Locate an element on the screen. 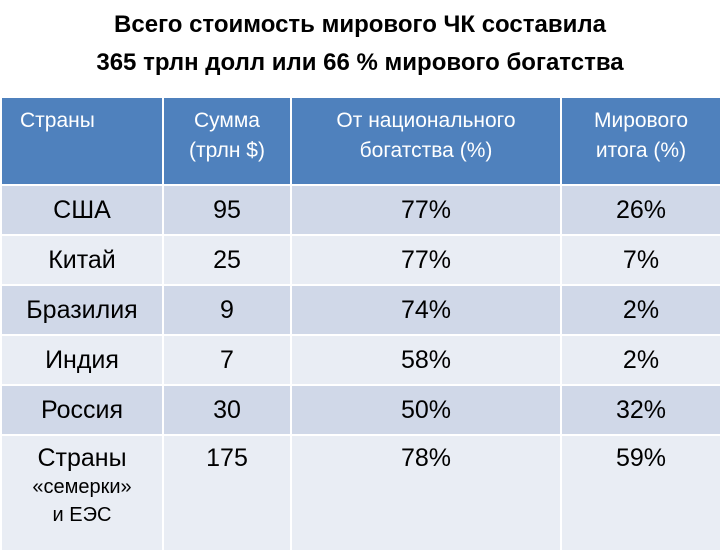  table-row: Индия 7 58% 2% is located at coordinates (360, 359).